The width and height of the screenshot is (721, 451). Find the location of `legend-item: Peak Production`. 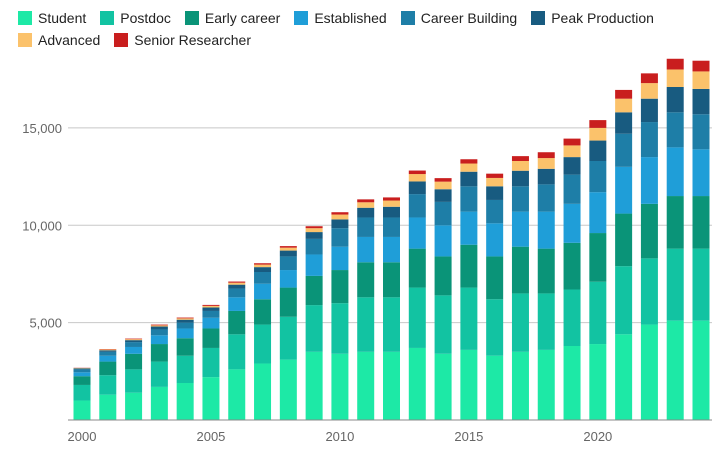

legend-item: Peak Production is located at coordinates (592, 18).